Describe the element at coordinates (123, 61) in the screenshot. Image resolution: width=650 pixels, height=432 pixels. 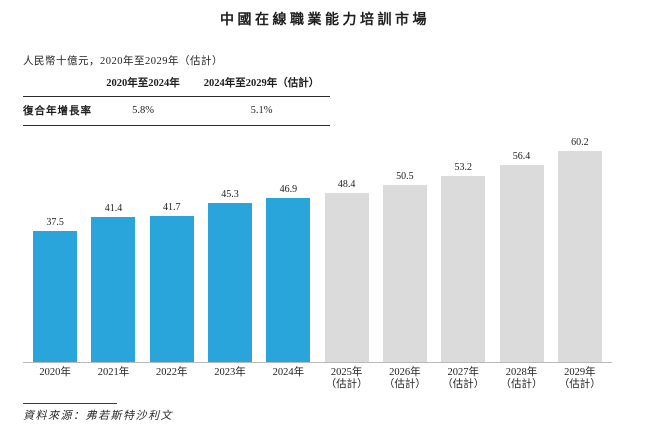
I see `chart-subtitle: 人民幣十億元，2020年至2029年（估計）` at that location.